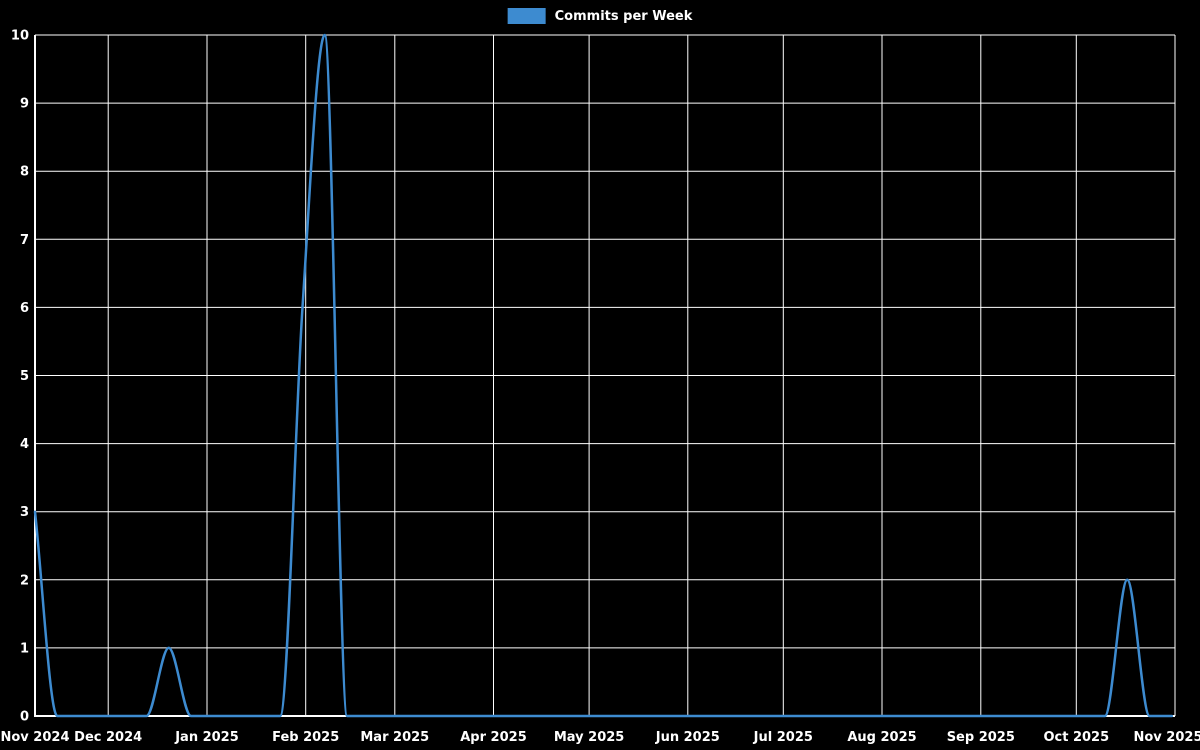  I want to click on x-tick-label: Jul 2025, so click(783, 737).